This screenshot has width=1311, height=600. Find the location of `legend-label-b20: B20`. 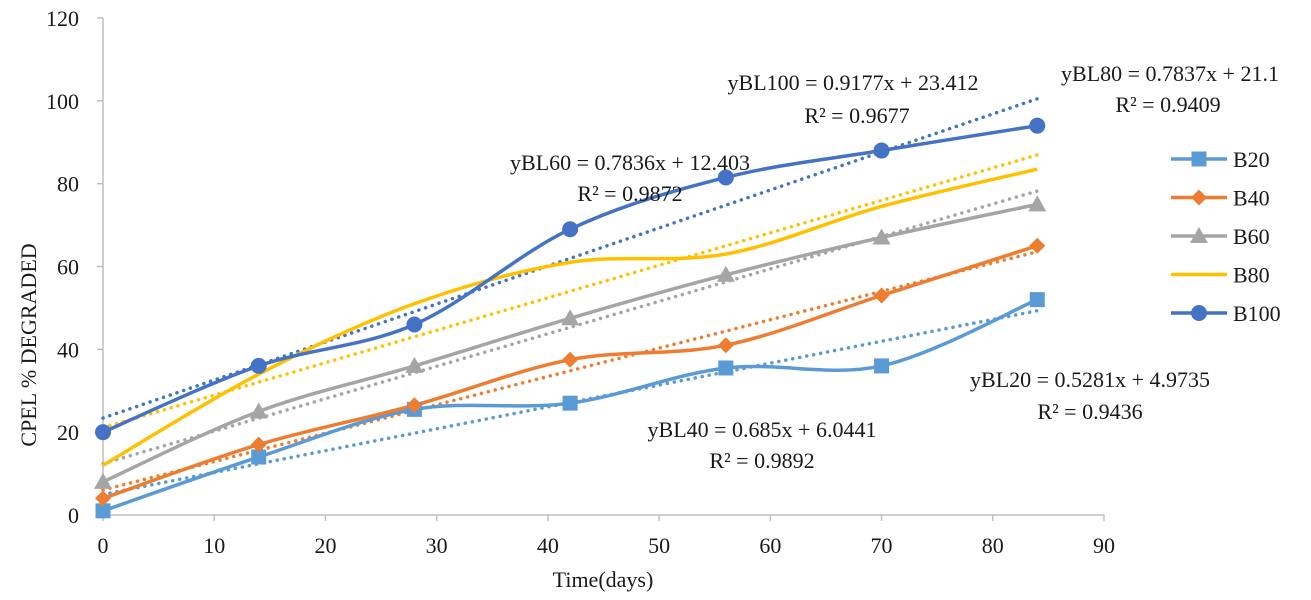

legend-label-b20: B20 is located at coordinates (1251, 159).